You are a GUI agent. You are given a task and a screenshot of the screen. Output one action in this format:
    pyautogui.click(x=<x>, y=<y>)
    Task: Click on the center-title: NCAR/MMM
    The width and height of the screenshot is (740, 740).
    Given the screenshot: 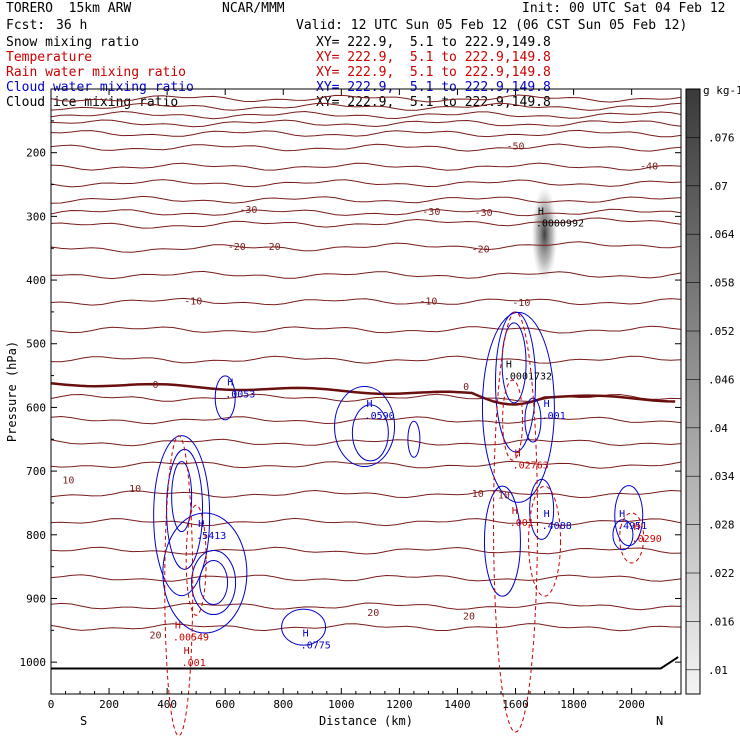 What is the action you would take?
    pyautogui.click(x=253, y=8)
    